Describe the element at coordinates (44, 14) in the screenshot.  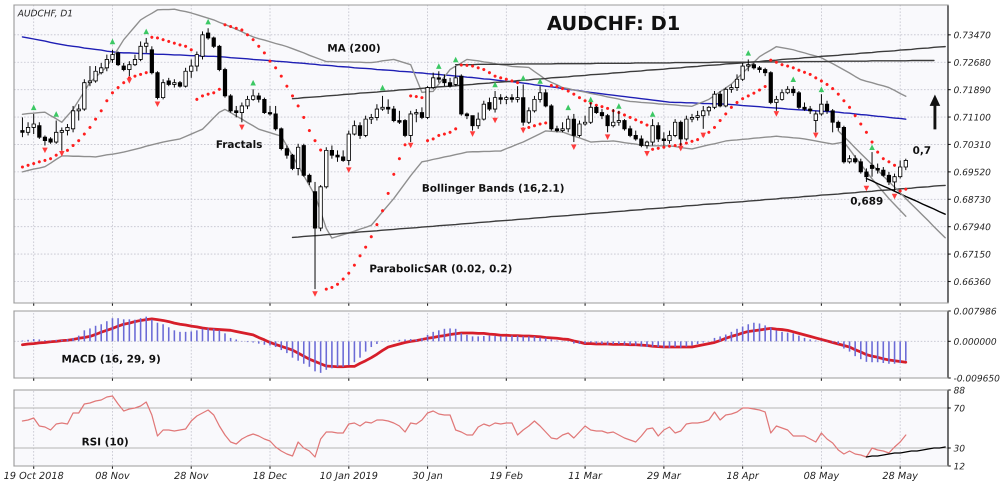
I see `annotation: AUDCHF, D1` at that location.